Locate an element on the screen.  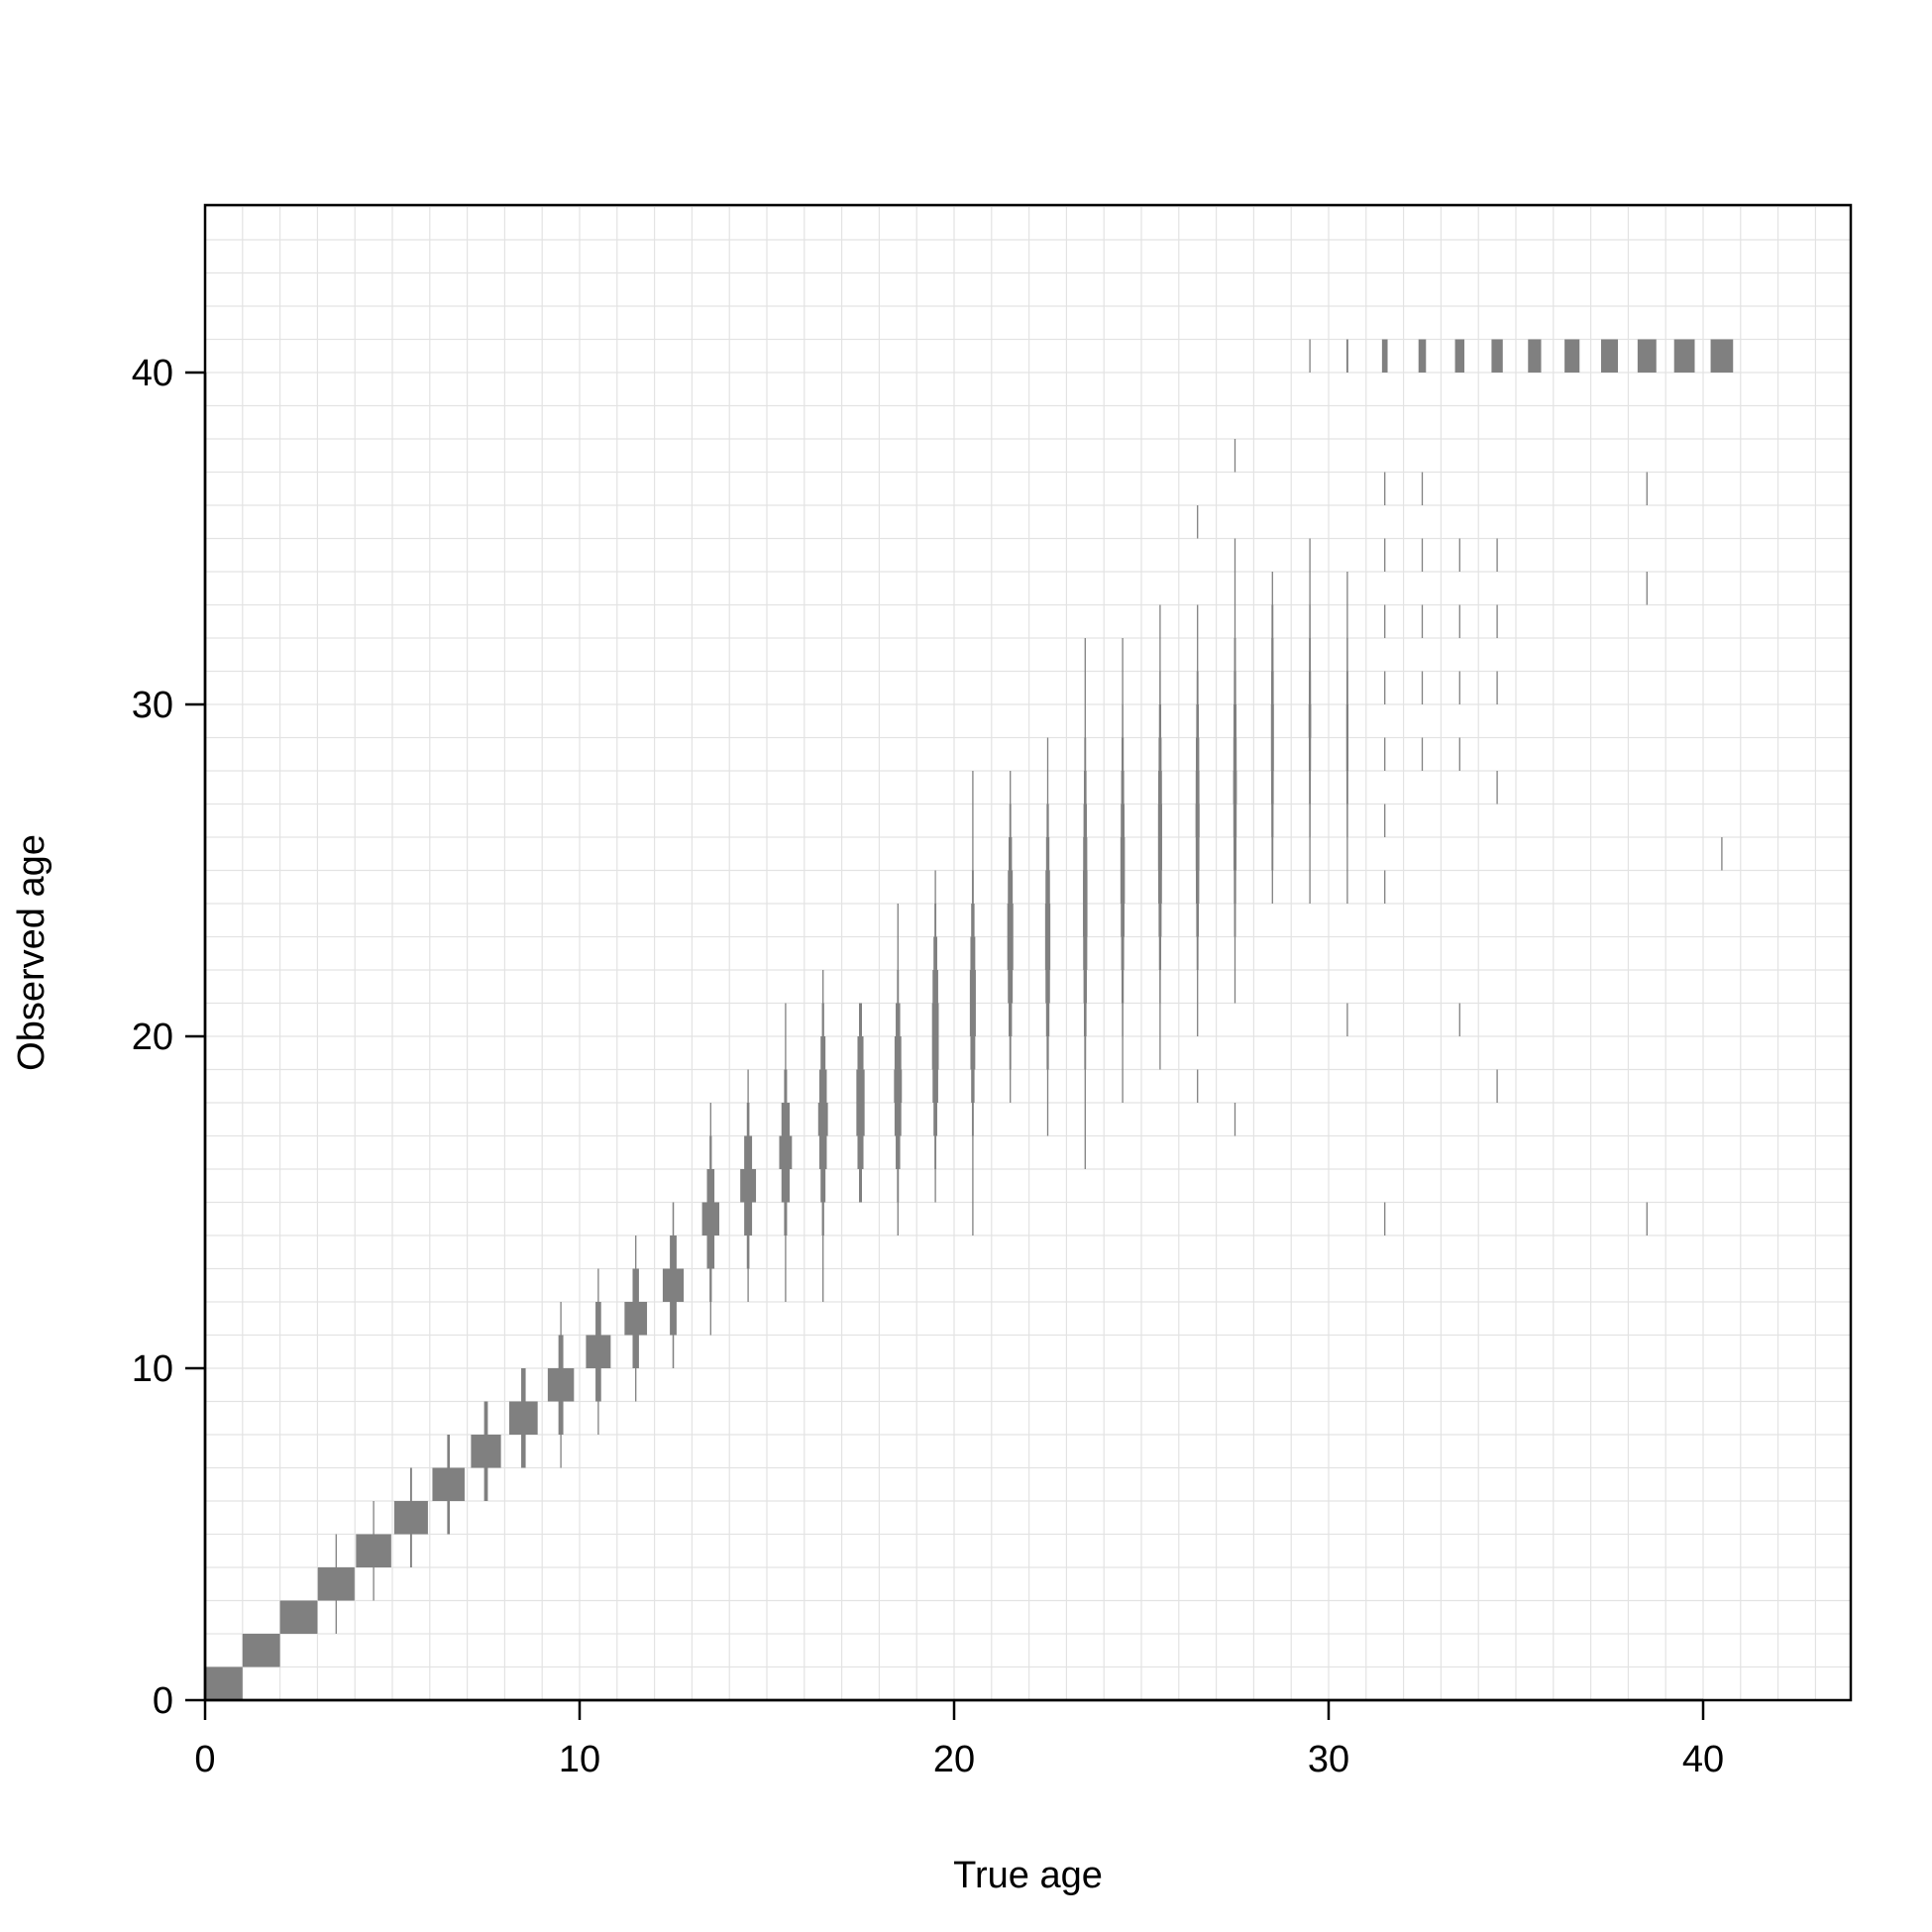
x-tick-label: 40 is located at coordinates (1703, 1760).